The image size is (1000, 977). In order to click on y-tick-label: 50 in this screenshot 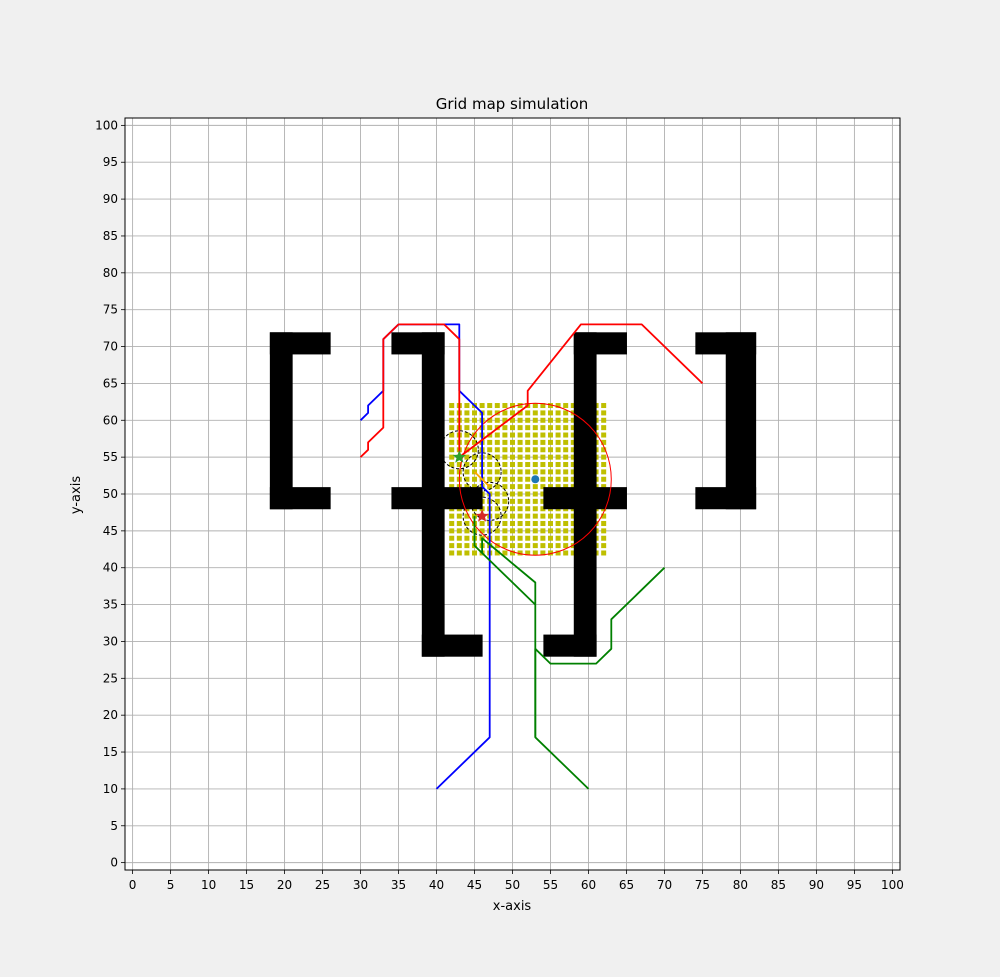, I will do `click(110, 494)`.